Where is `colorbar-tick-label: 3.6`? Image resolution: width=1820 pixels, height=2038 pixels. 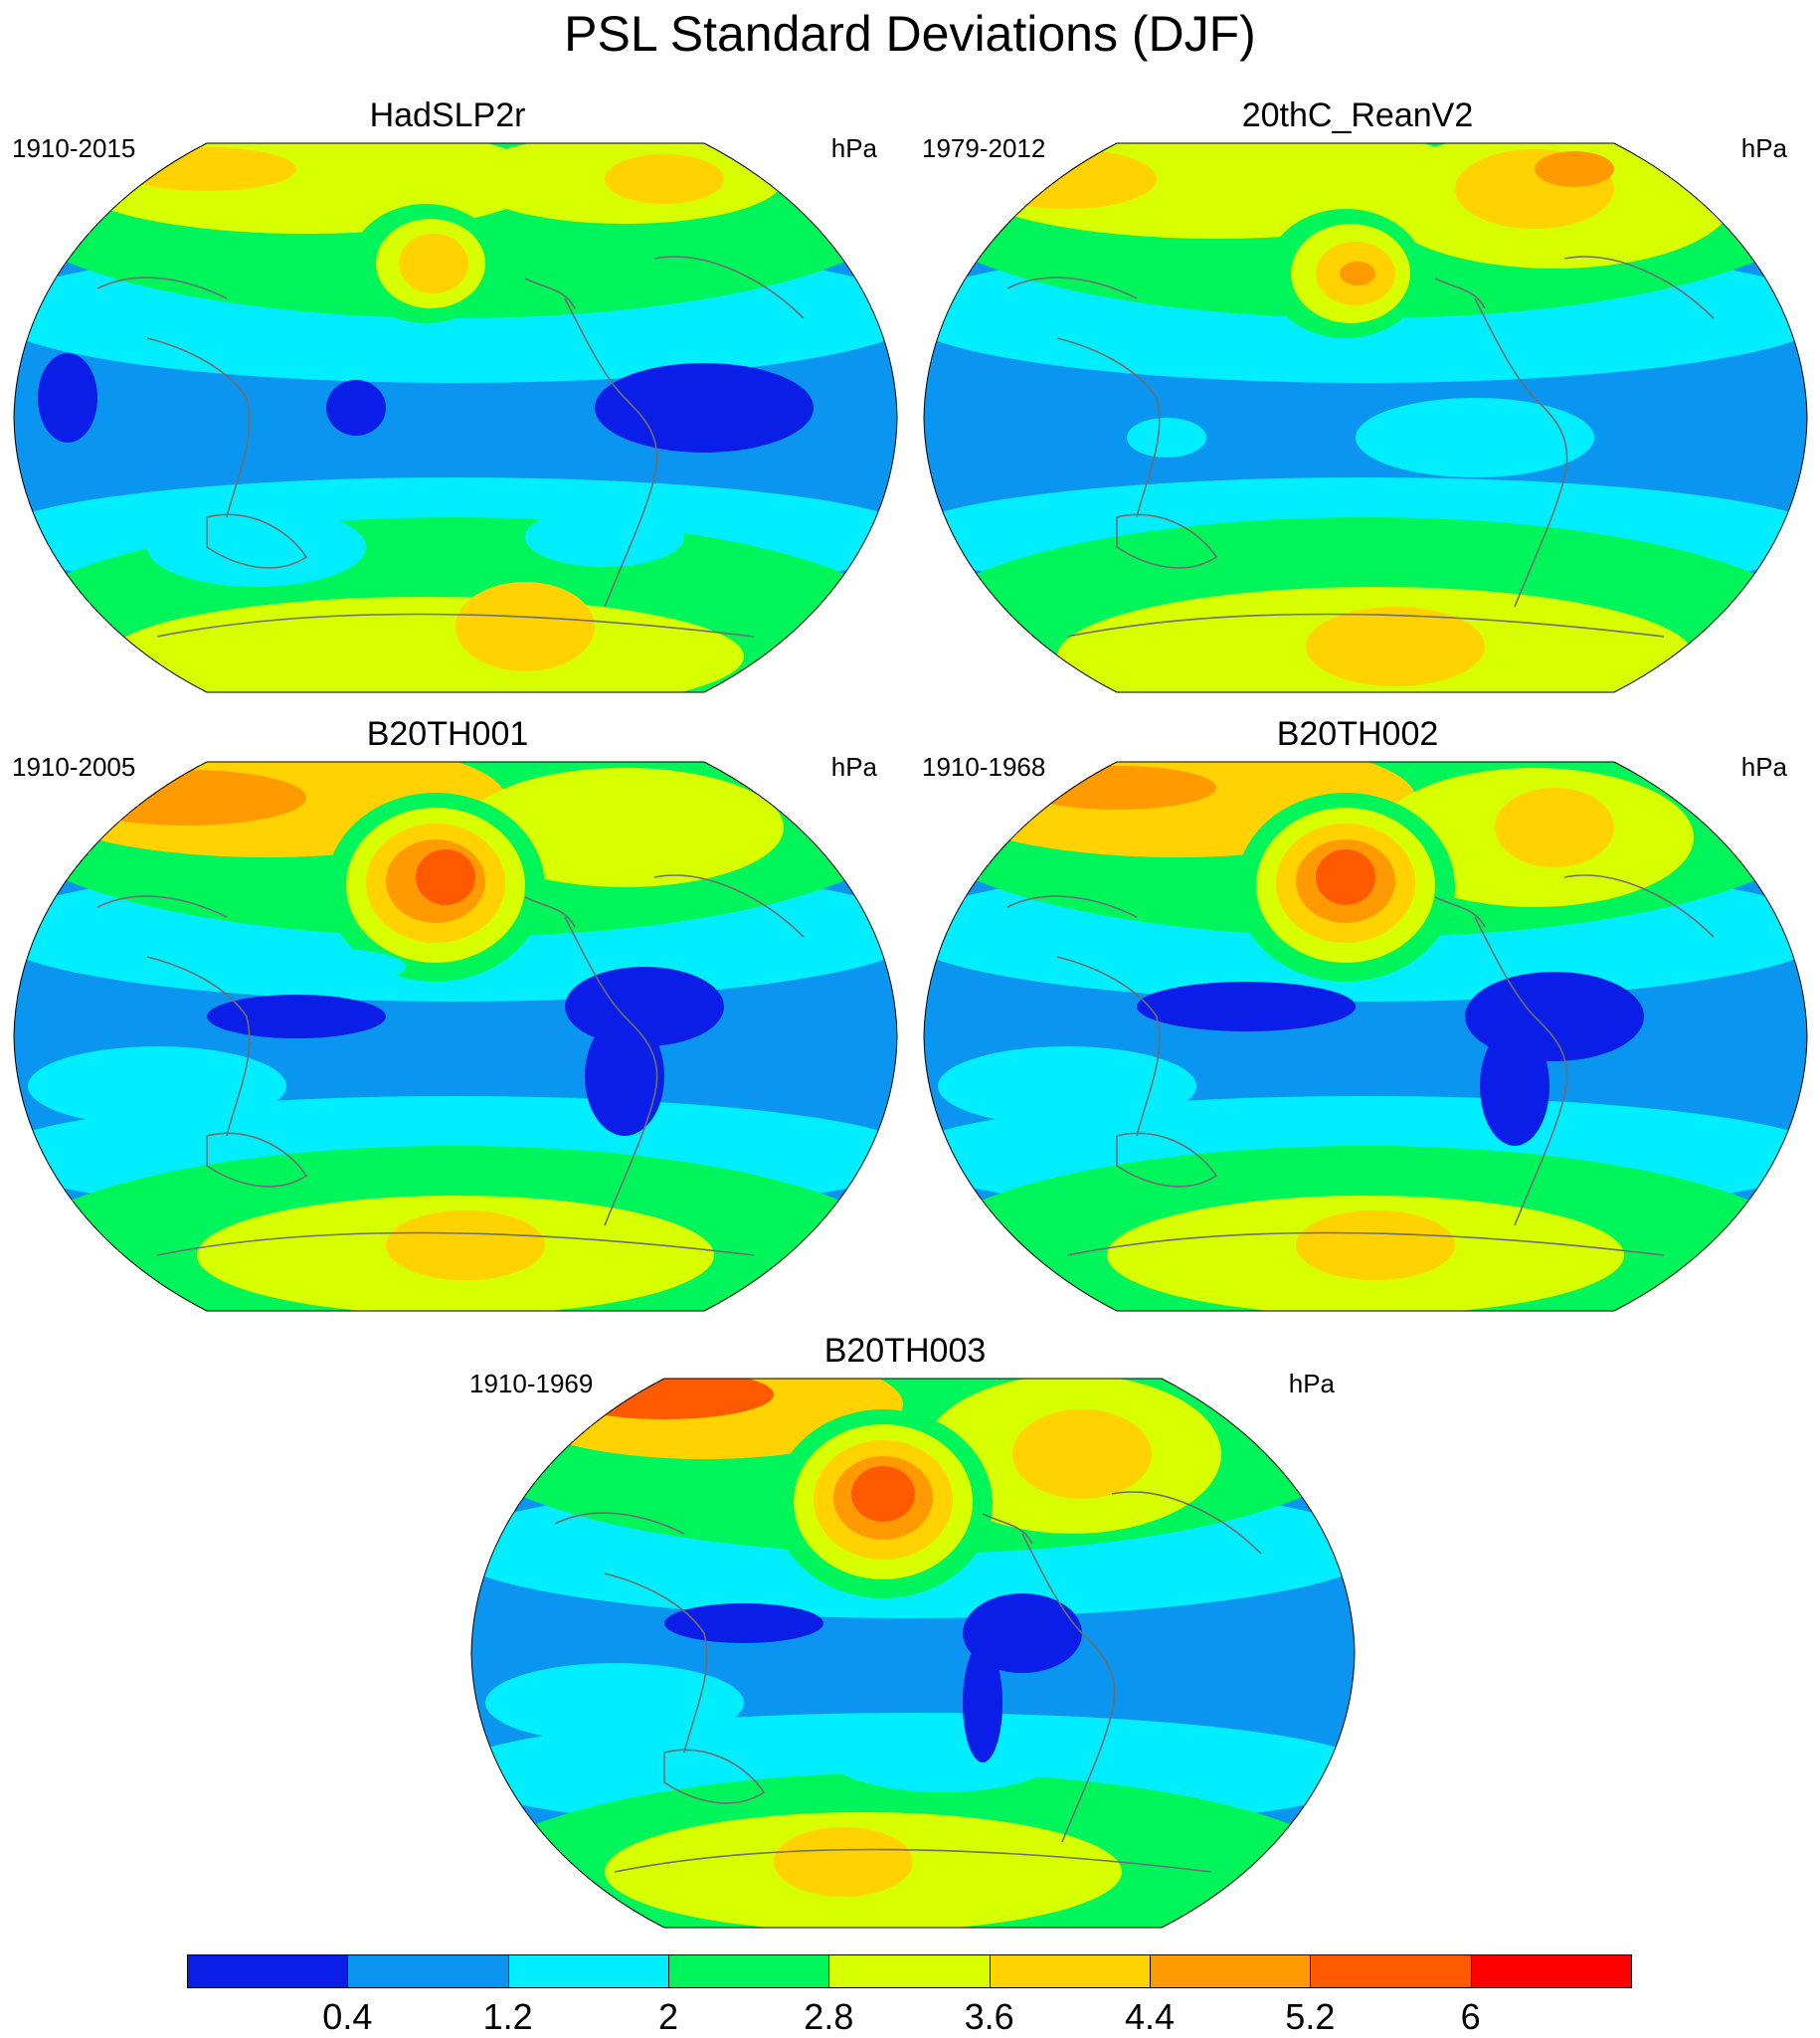 colorbar-tick-label: 3.6 is located at coordinates (989, 2016).